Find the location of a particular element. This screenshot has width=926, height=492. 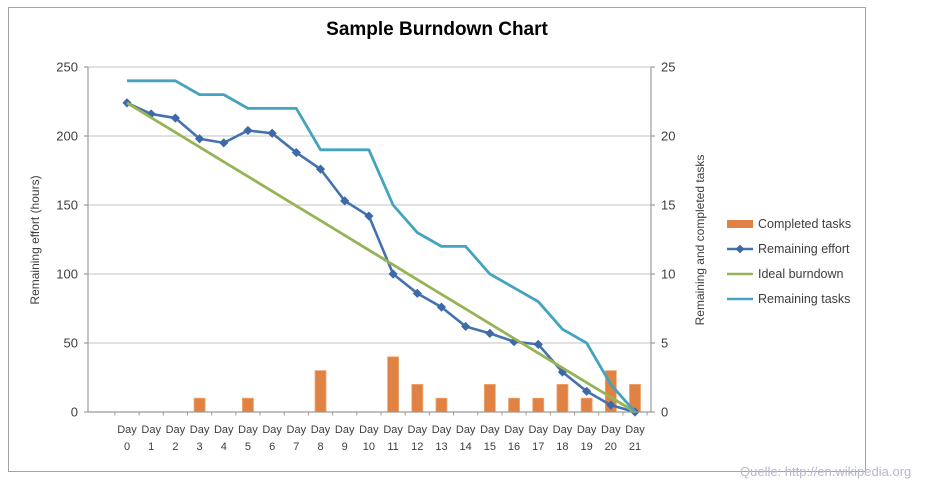

source-note: Quelle: http://en.wikipedia.org is located at coordinates (826, 471).